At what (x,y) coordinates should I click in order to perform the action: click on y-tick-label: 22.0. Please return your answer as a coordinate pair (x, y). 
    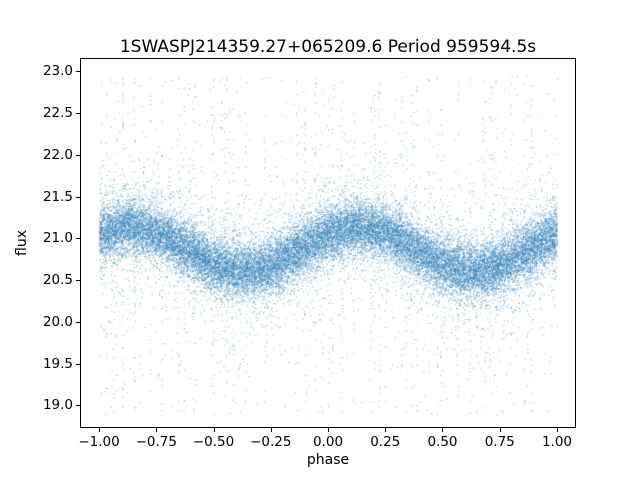
    Looking at the image, I should click on (57, 154).